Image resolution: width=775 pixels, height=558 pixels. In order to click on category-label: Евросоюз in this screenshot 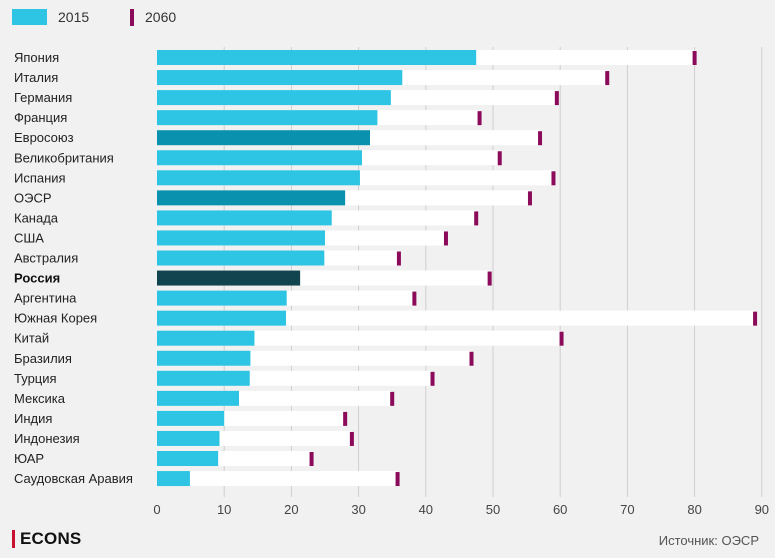, I will do `click(44, 137)`.